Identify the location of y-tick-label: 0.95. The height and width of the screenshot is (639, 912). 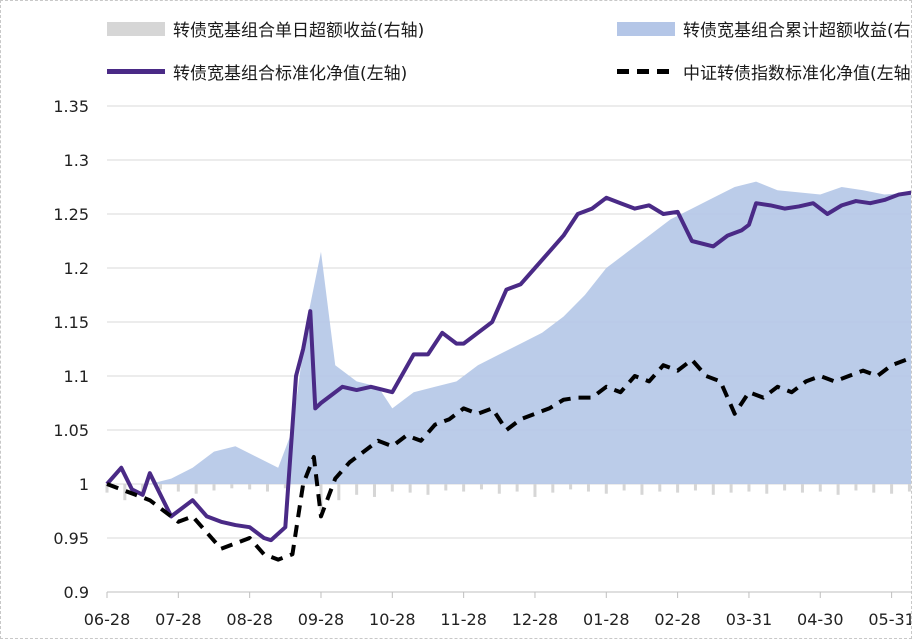
(71, 538).